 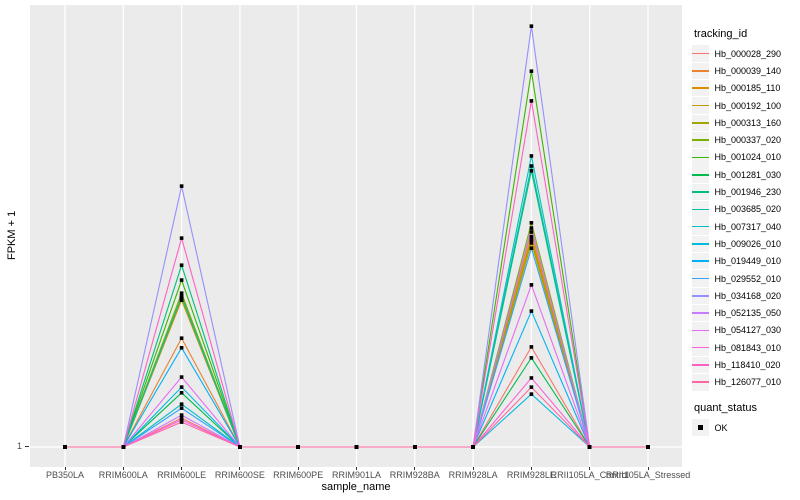 I want to click on legend-item-quant-OK: OK, so click(x=745, y=427).